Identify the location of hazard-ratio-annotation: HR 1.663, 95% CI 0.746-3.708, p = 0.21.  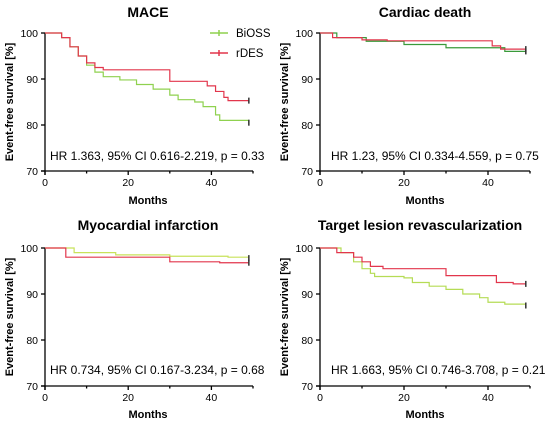
(438, 370).